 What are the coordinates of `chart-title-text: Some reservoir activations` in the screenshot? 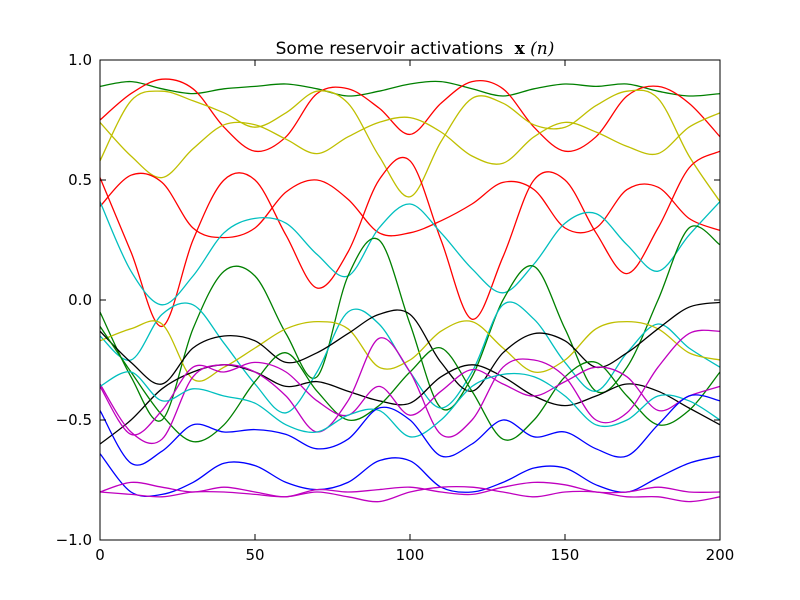 It's located at (390, 49).